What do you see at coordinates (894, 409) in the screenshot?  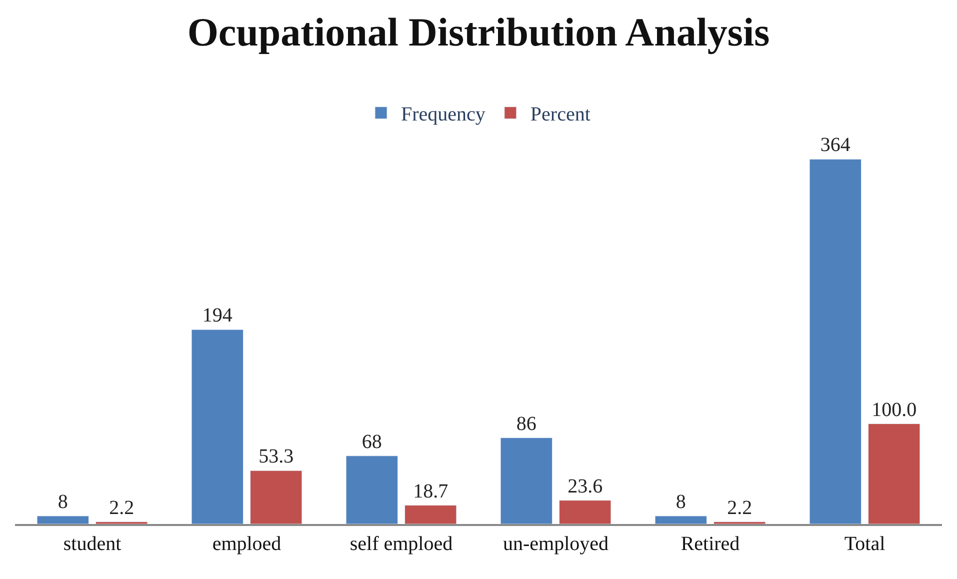 I see `data-label: 100.0` at bounding box center [894, 409].